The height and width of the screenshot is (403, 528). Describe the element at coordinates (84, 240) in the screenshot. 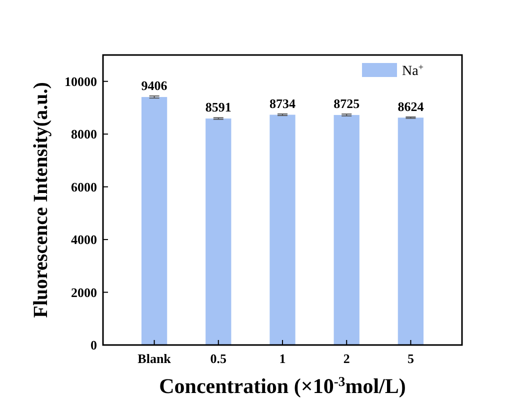

I see `y-tick-label: 4000` at that location.